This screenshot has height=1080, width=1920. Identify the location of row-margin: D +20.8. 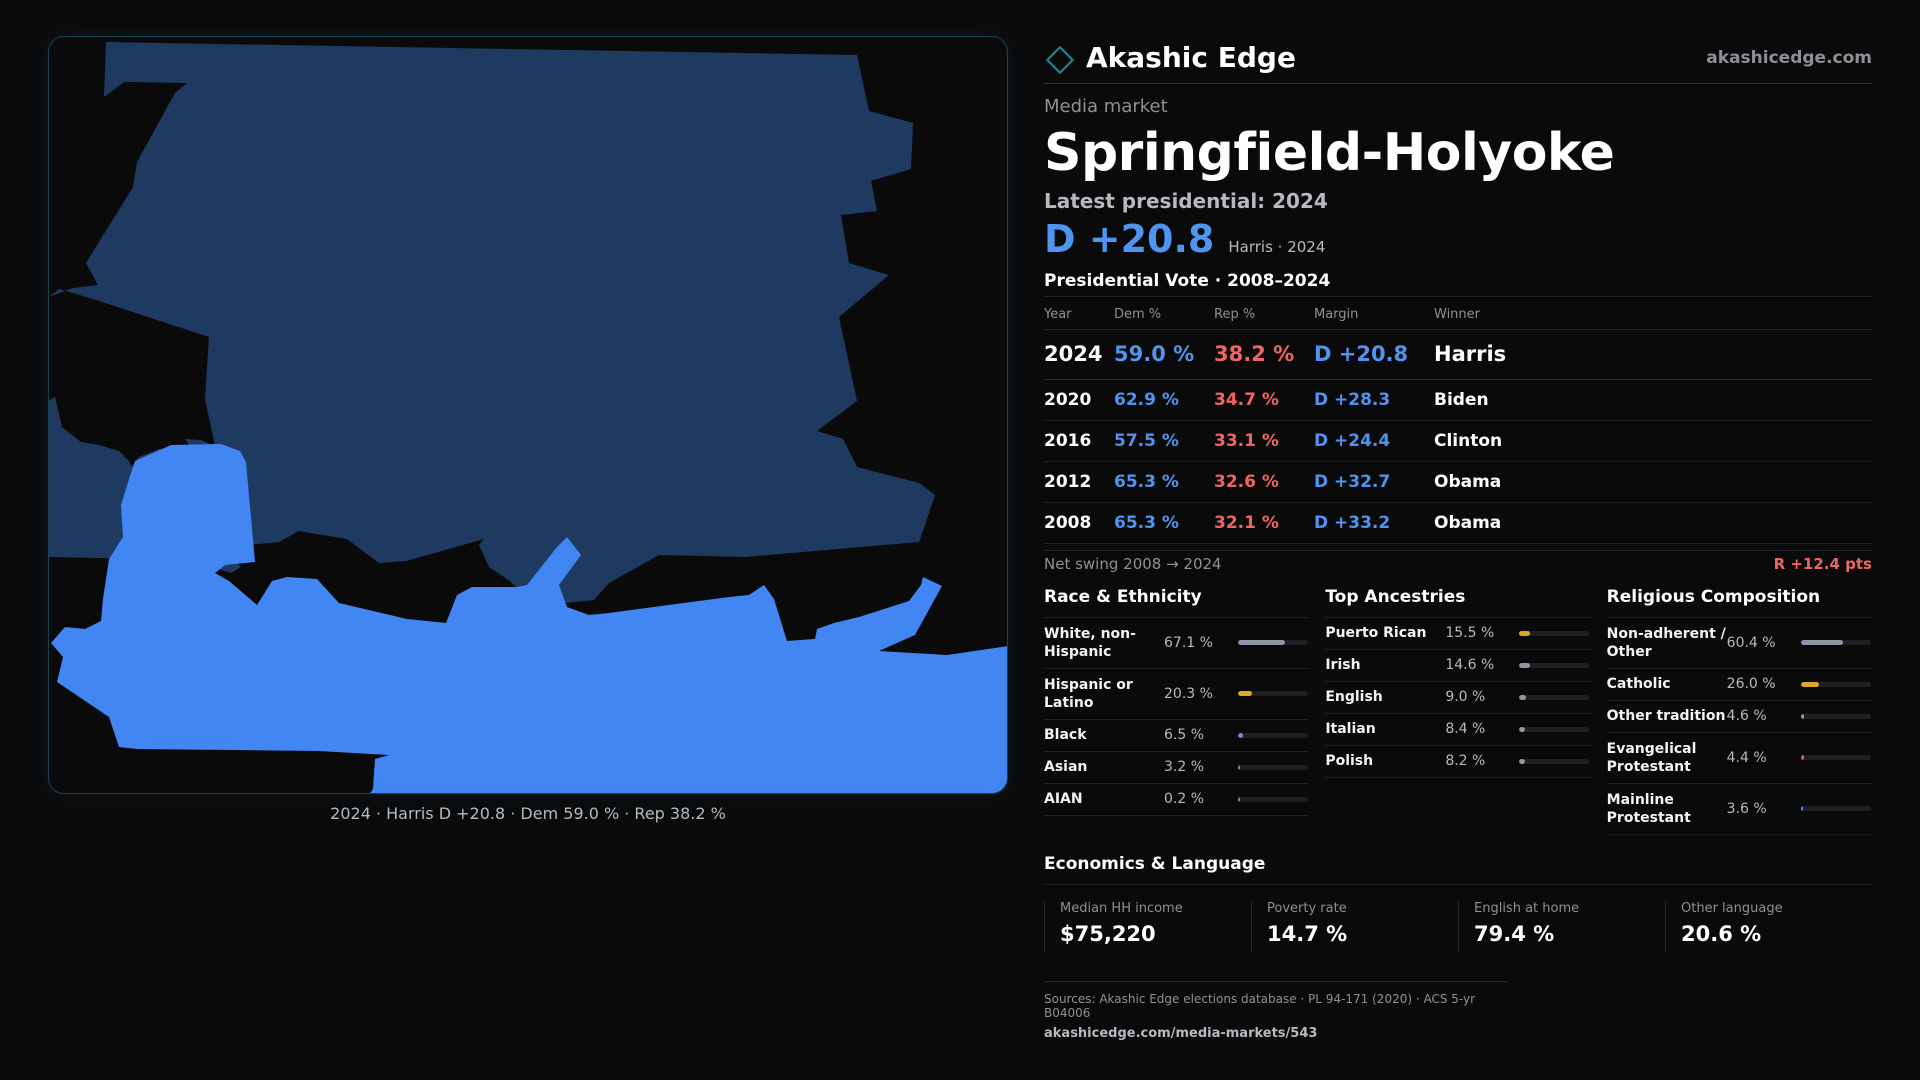
(1374, 354).